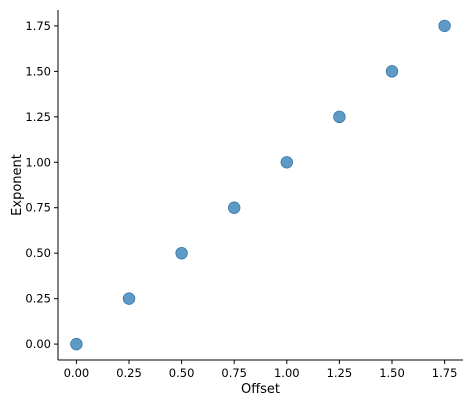 The height and width of the screenshot is (410, 474). Describe the element at coordinates (260, 389) in the screenshot. I see `x-axis-label: Offset` at that location.